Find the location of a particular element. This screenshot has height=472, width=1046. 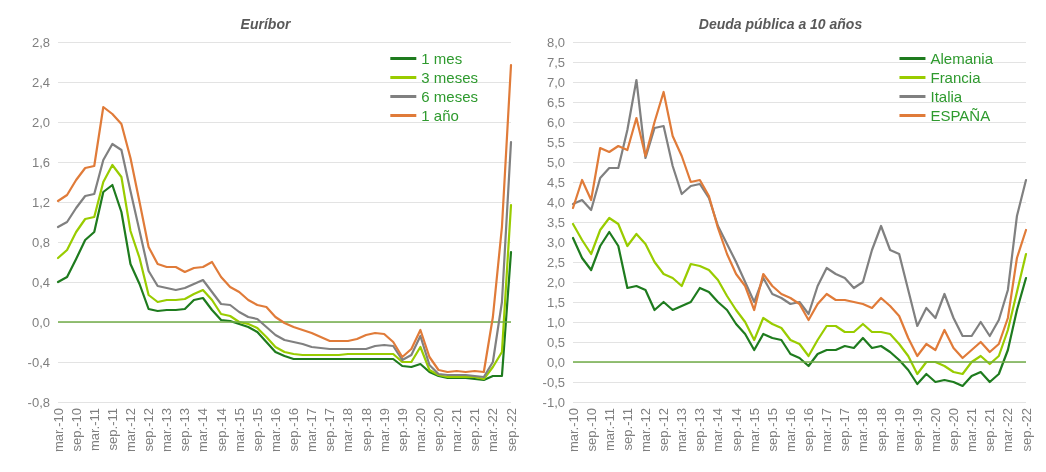

y-tick-label: 1,6 is located at coordinates (40, 162).